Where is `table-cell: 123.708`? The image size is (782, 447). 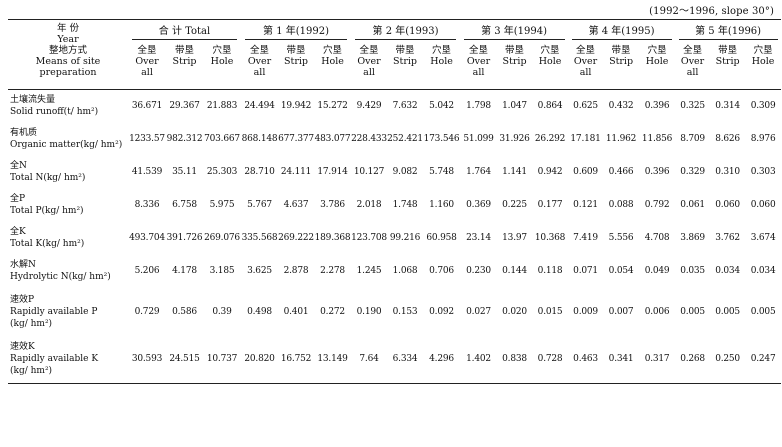 table-cell: 123.708 is located at coordinates (369, 238).